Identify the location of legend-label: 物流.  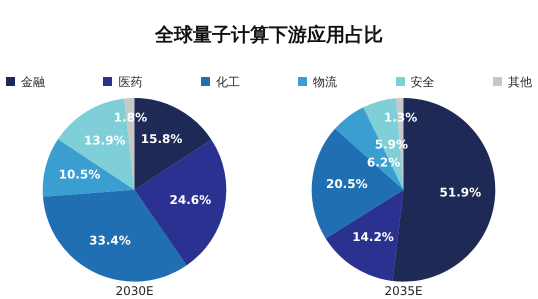
(325, 82).